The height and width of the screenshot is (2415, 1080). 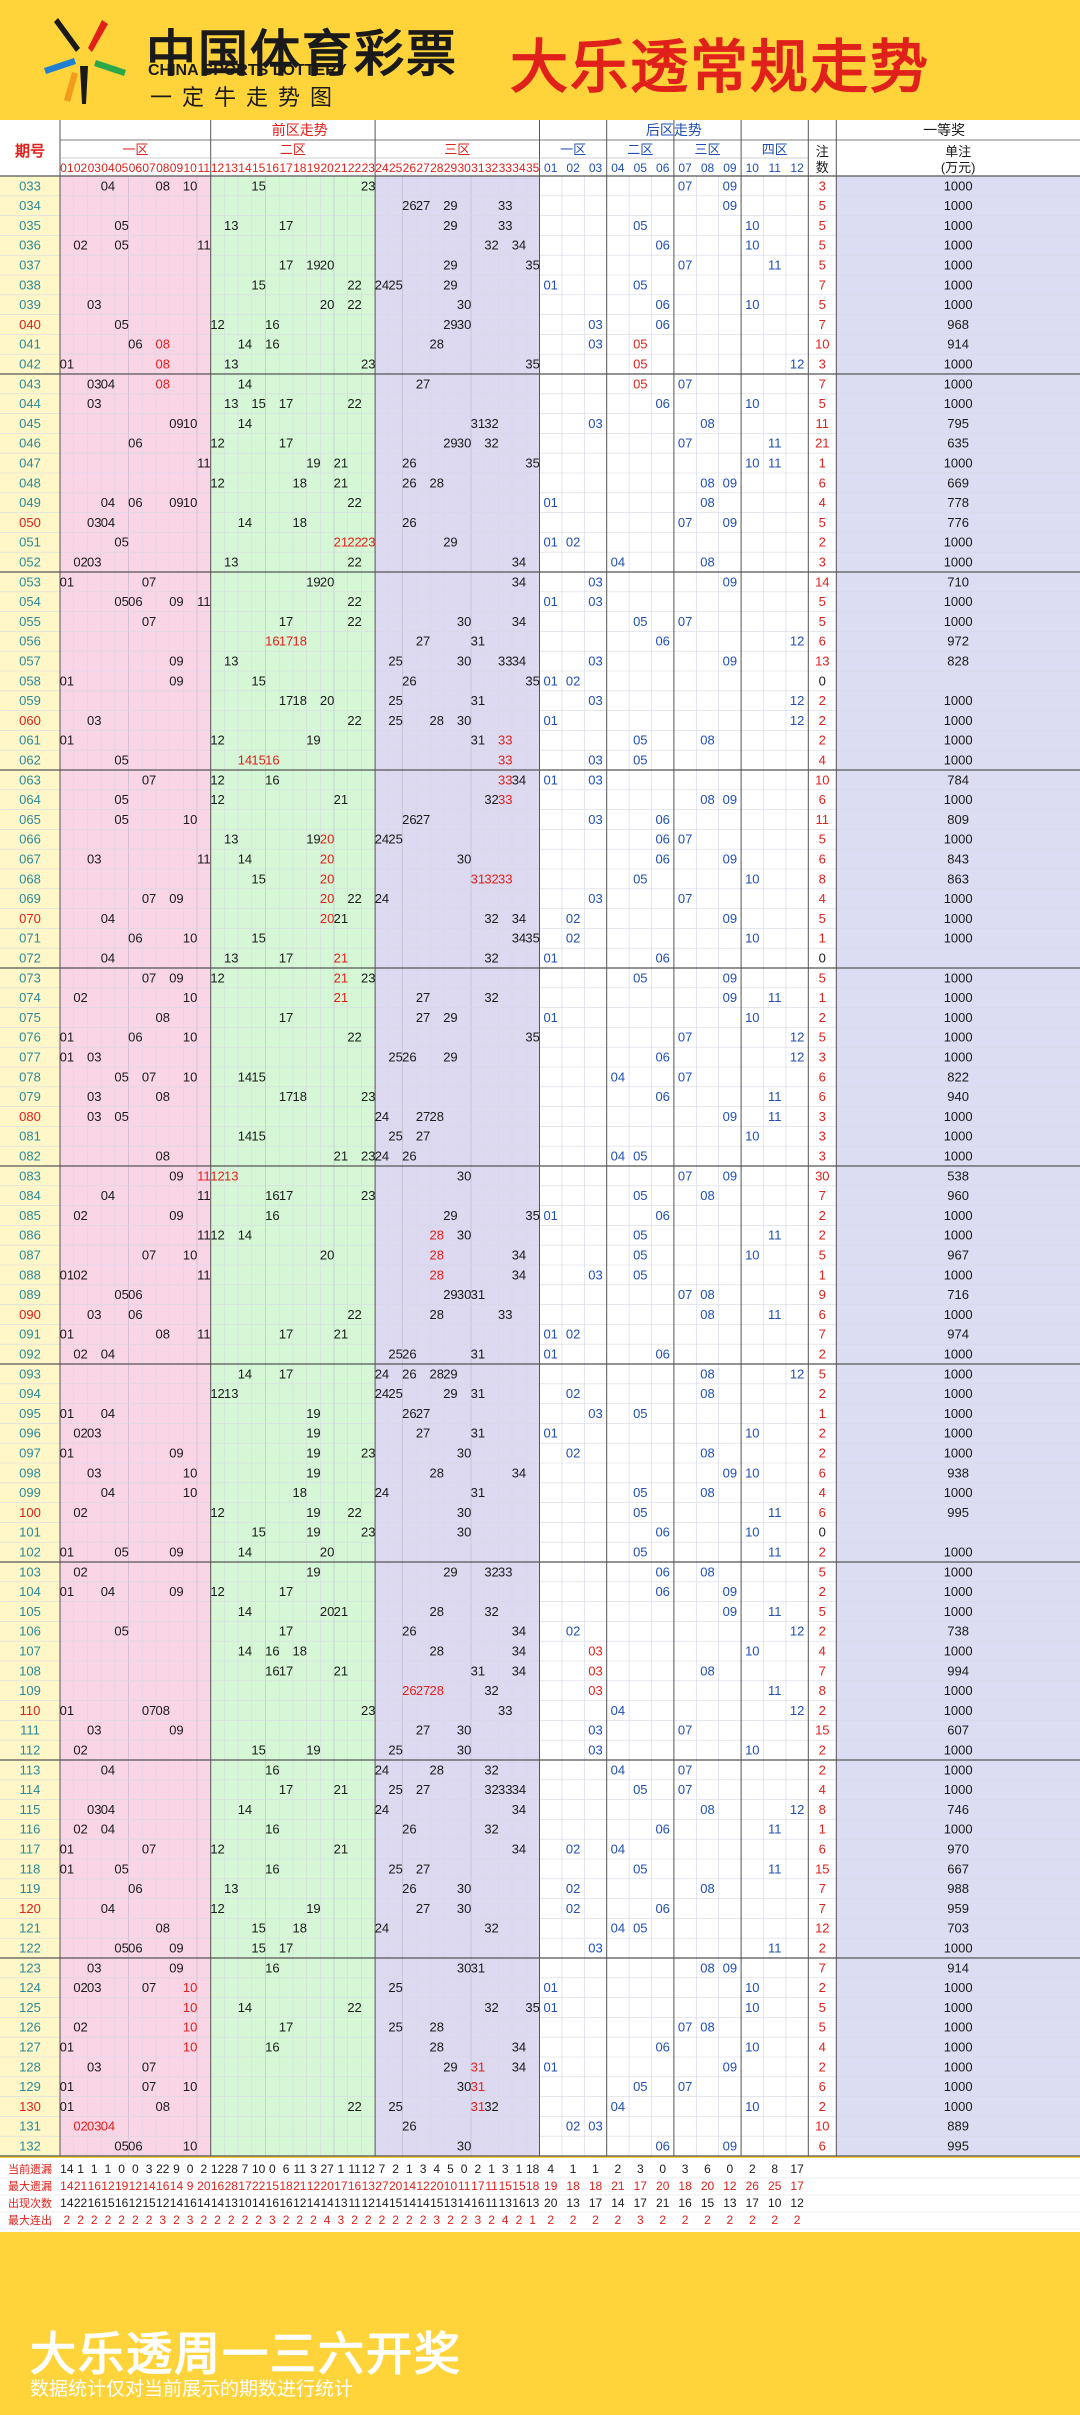 I want to click on period-label: 055, so click(x=30, y=621).